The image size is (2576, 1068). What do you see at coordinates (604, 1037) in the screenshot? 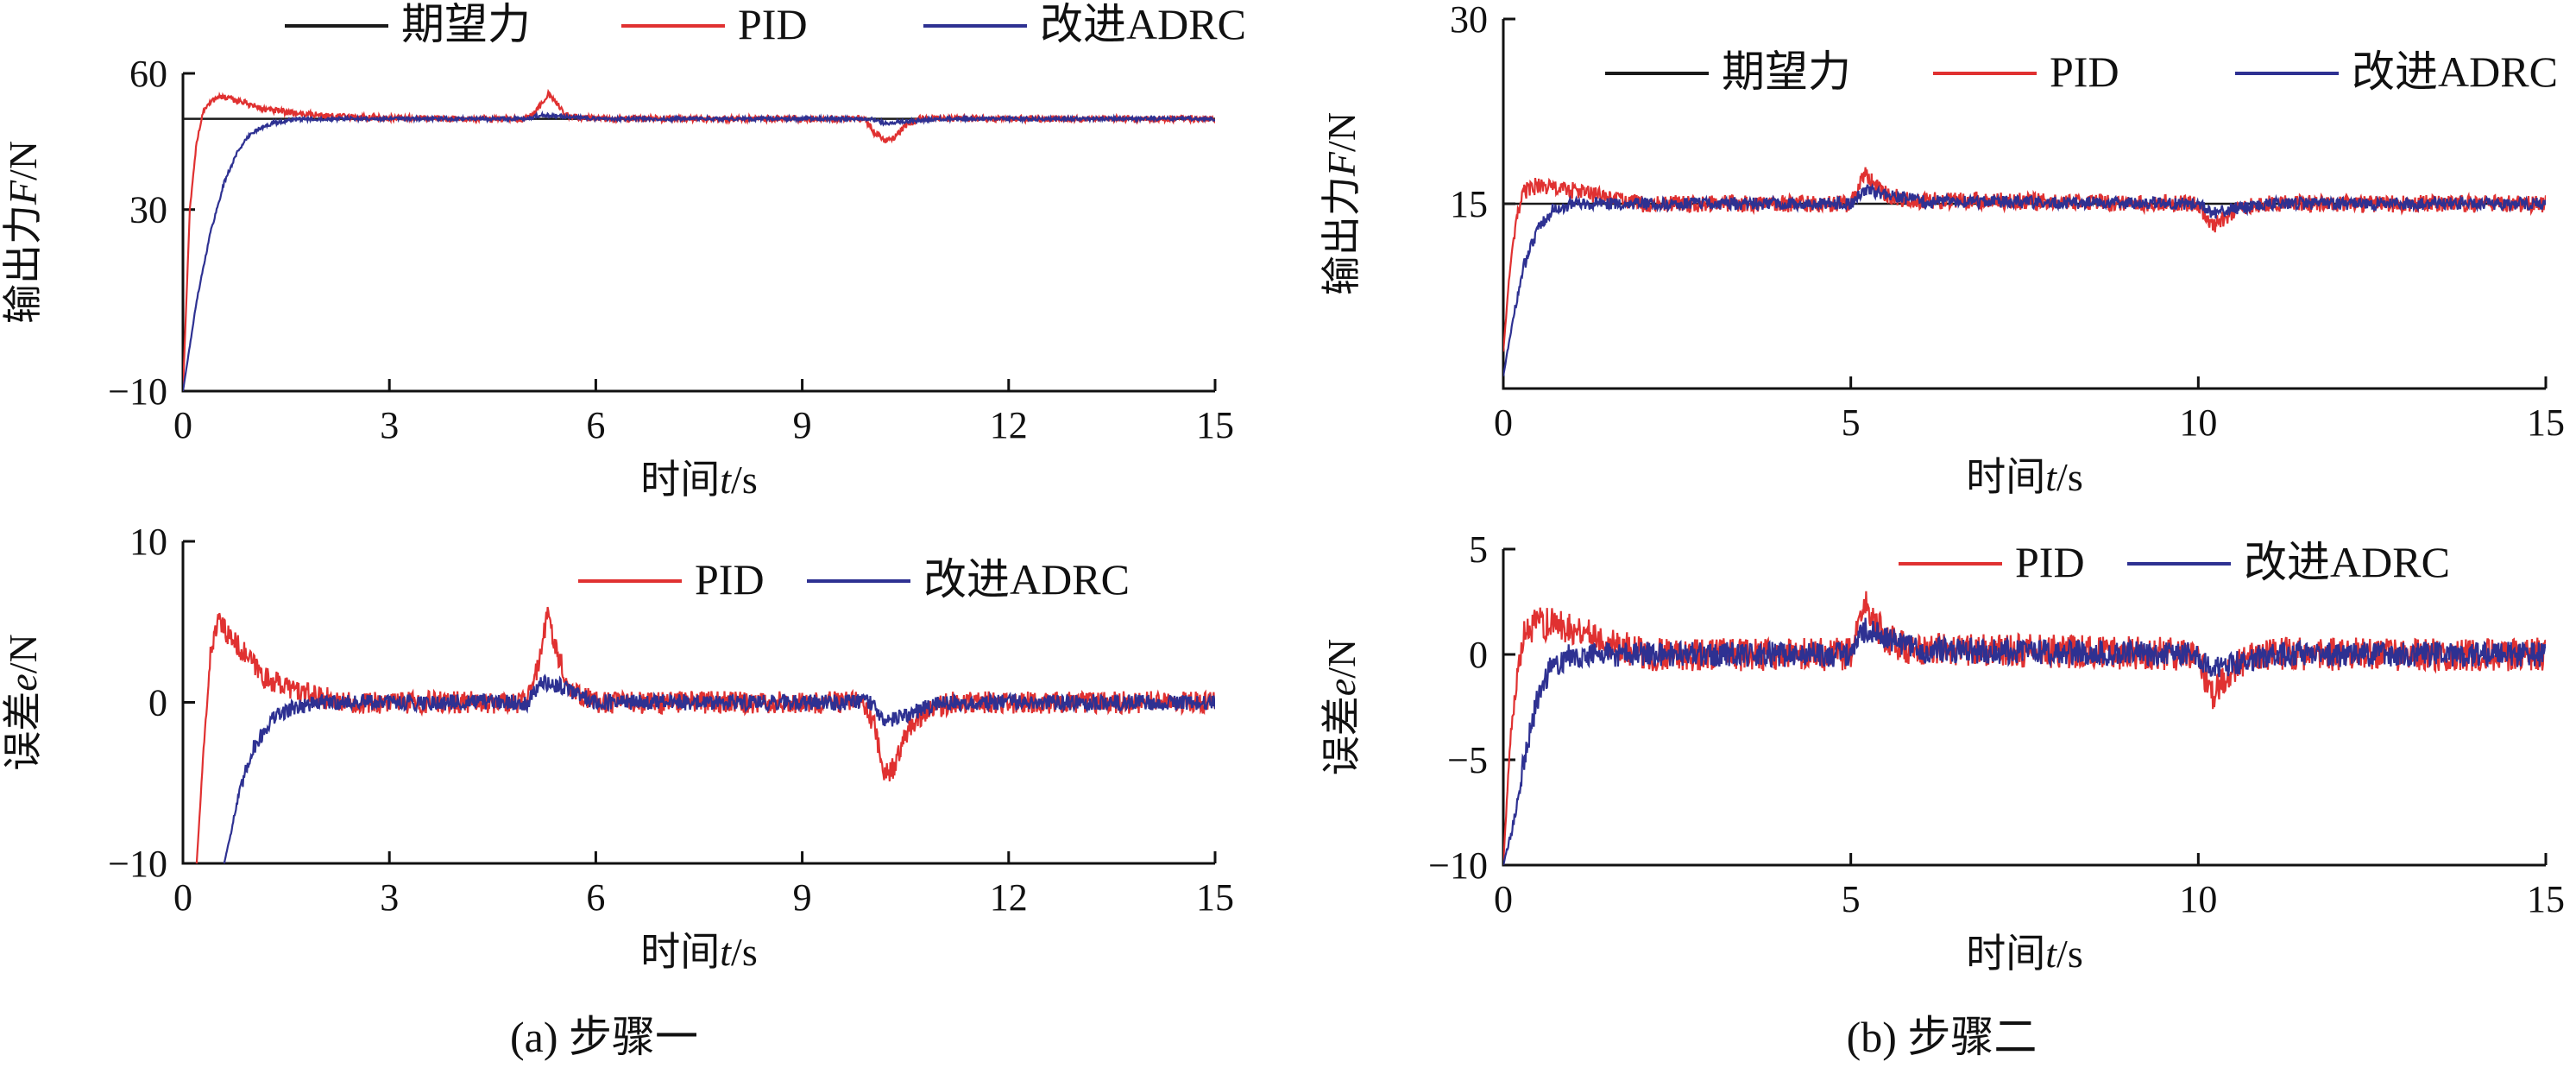
I see `caption-a: (a) 步骤一` at bounding box center [604, 1037].